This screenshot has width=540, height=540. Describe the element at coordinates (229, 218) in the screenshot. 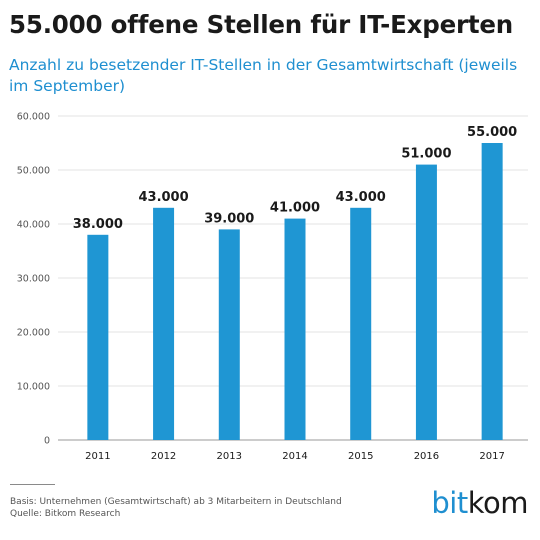

I see `bar-value-label: 39.000` at that location.